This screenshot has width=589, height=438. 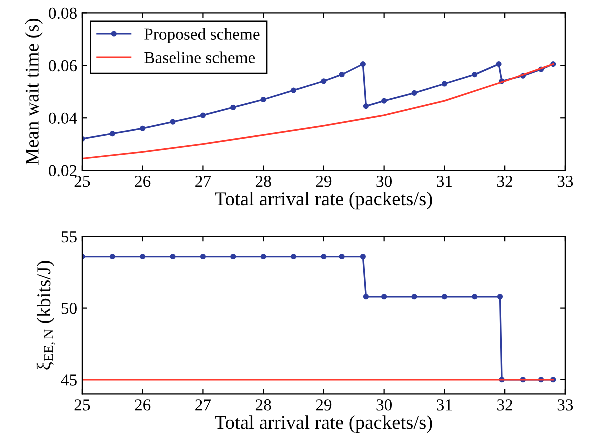 I want to click on y-axis-title: ξ$_{EE,N}$ (kbits/J), so click(x=46, y=315).